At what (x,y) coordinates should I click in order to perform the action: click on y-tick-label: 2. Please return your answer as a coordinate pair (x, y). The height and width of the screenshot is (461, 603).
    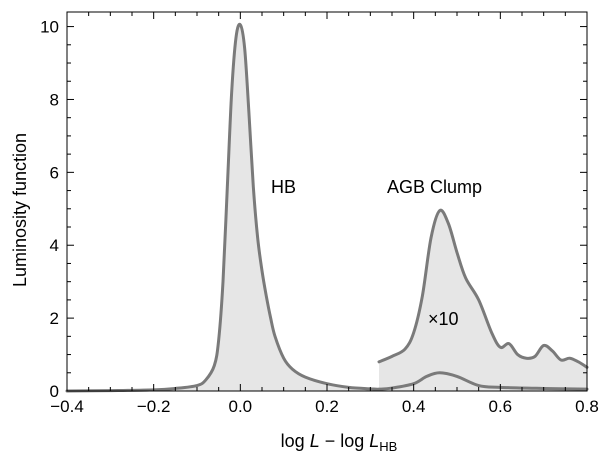
    Looking at the image, I should click on (54, 318).